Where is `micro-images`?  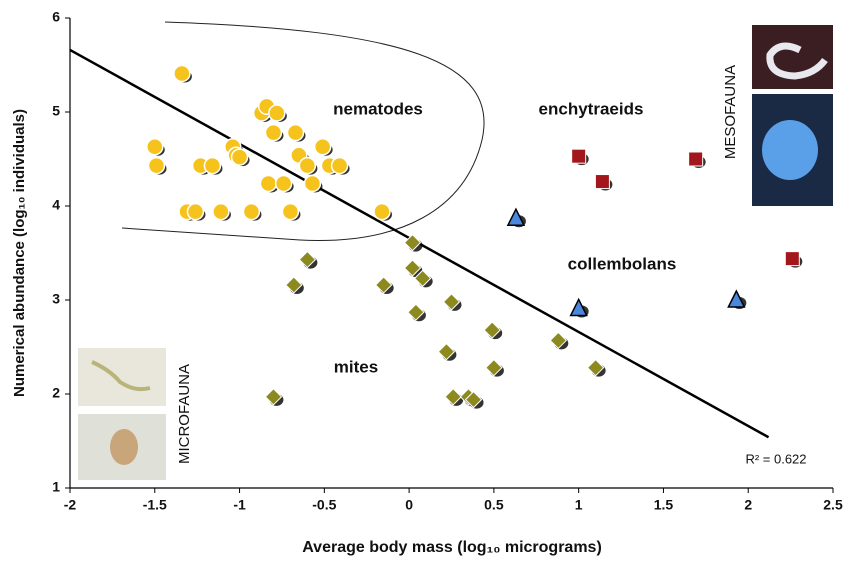
micro-images is located at coordinates (122, 414).